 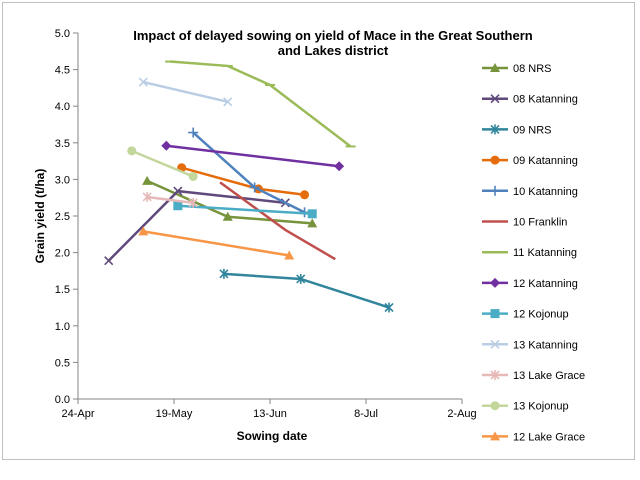 What do you see at coordinates (77, 414) in the screenshot?
I see `x-tick-label: 24-Apr` at bounding box center [77, 414].